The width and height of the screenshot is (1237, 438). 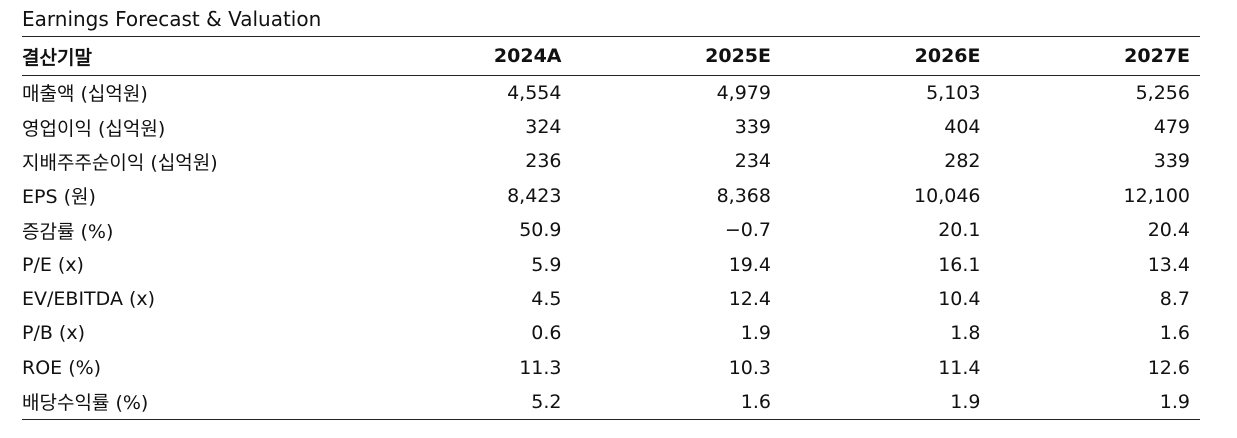 What do you see at coordinates (527, 56) in the screenshot?
I see `header-year: 2024A` at bounding box center [527, 56].